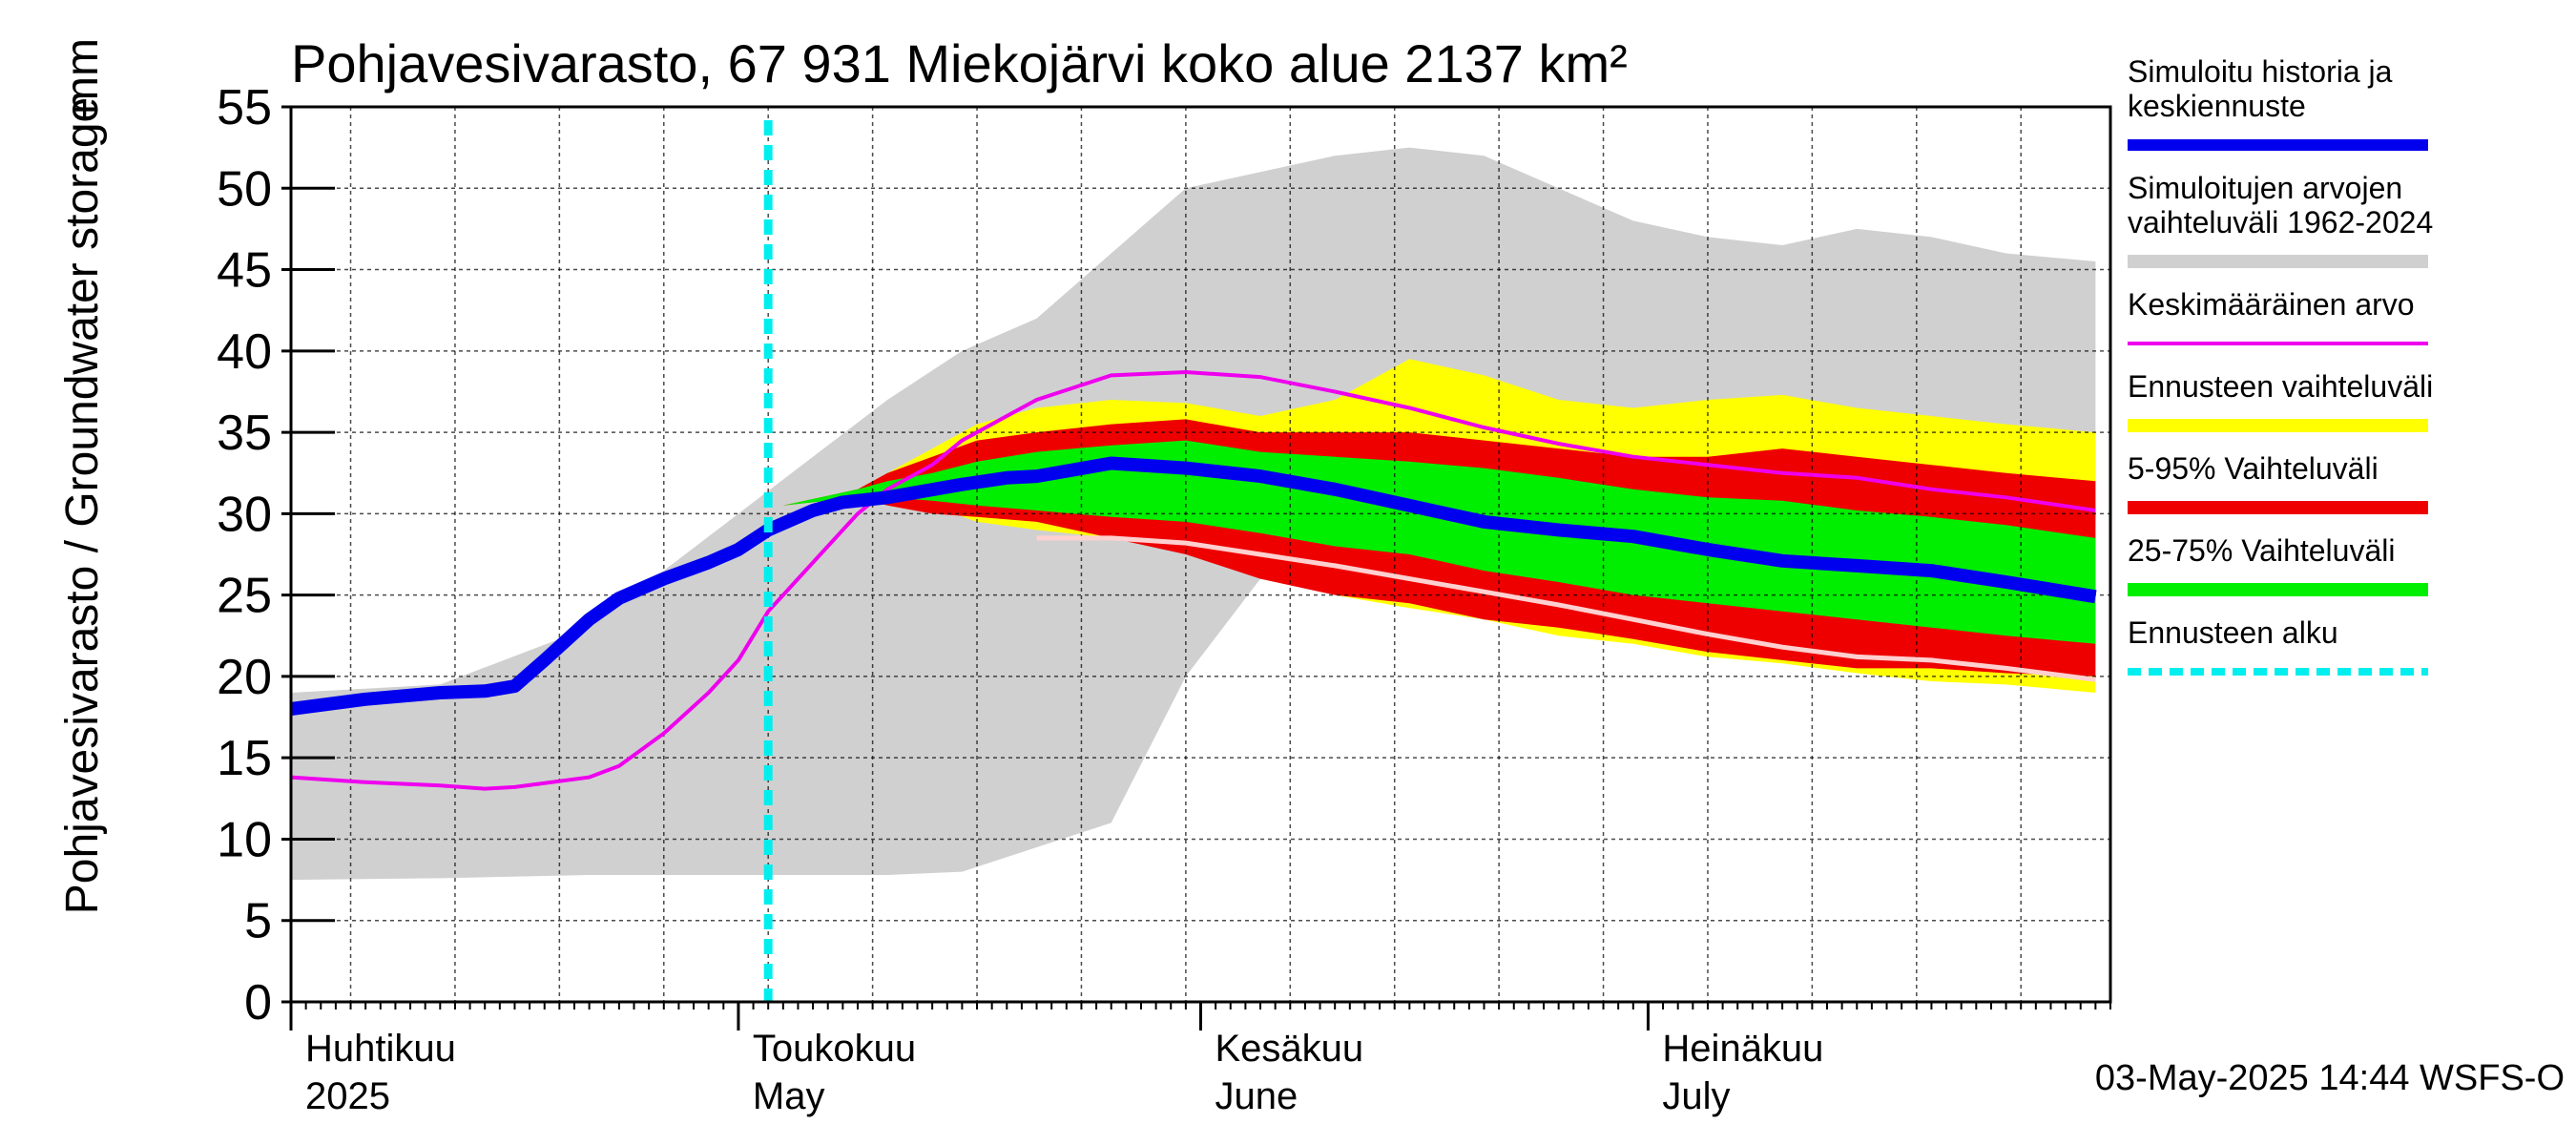 Image resolution: width=2576 pixels, height=1145 pixels. Describe the element at coordinates (244, 596) in the screenshot. I see `y-tick-label: 25` at that location.